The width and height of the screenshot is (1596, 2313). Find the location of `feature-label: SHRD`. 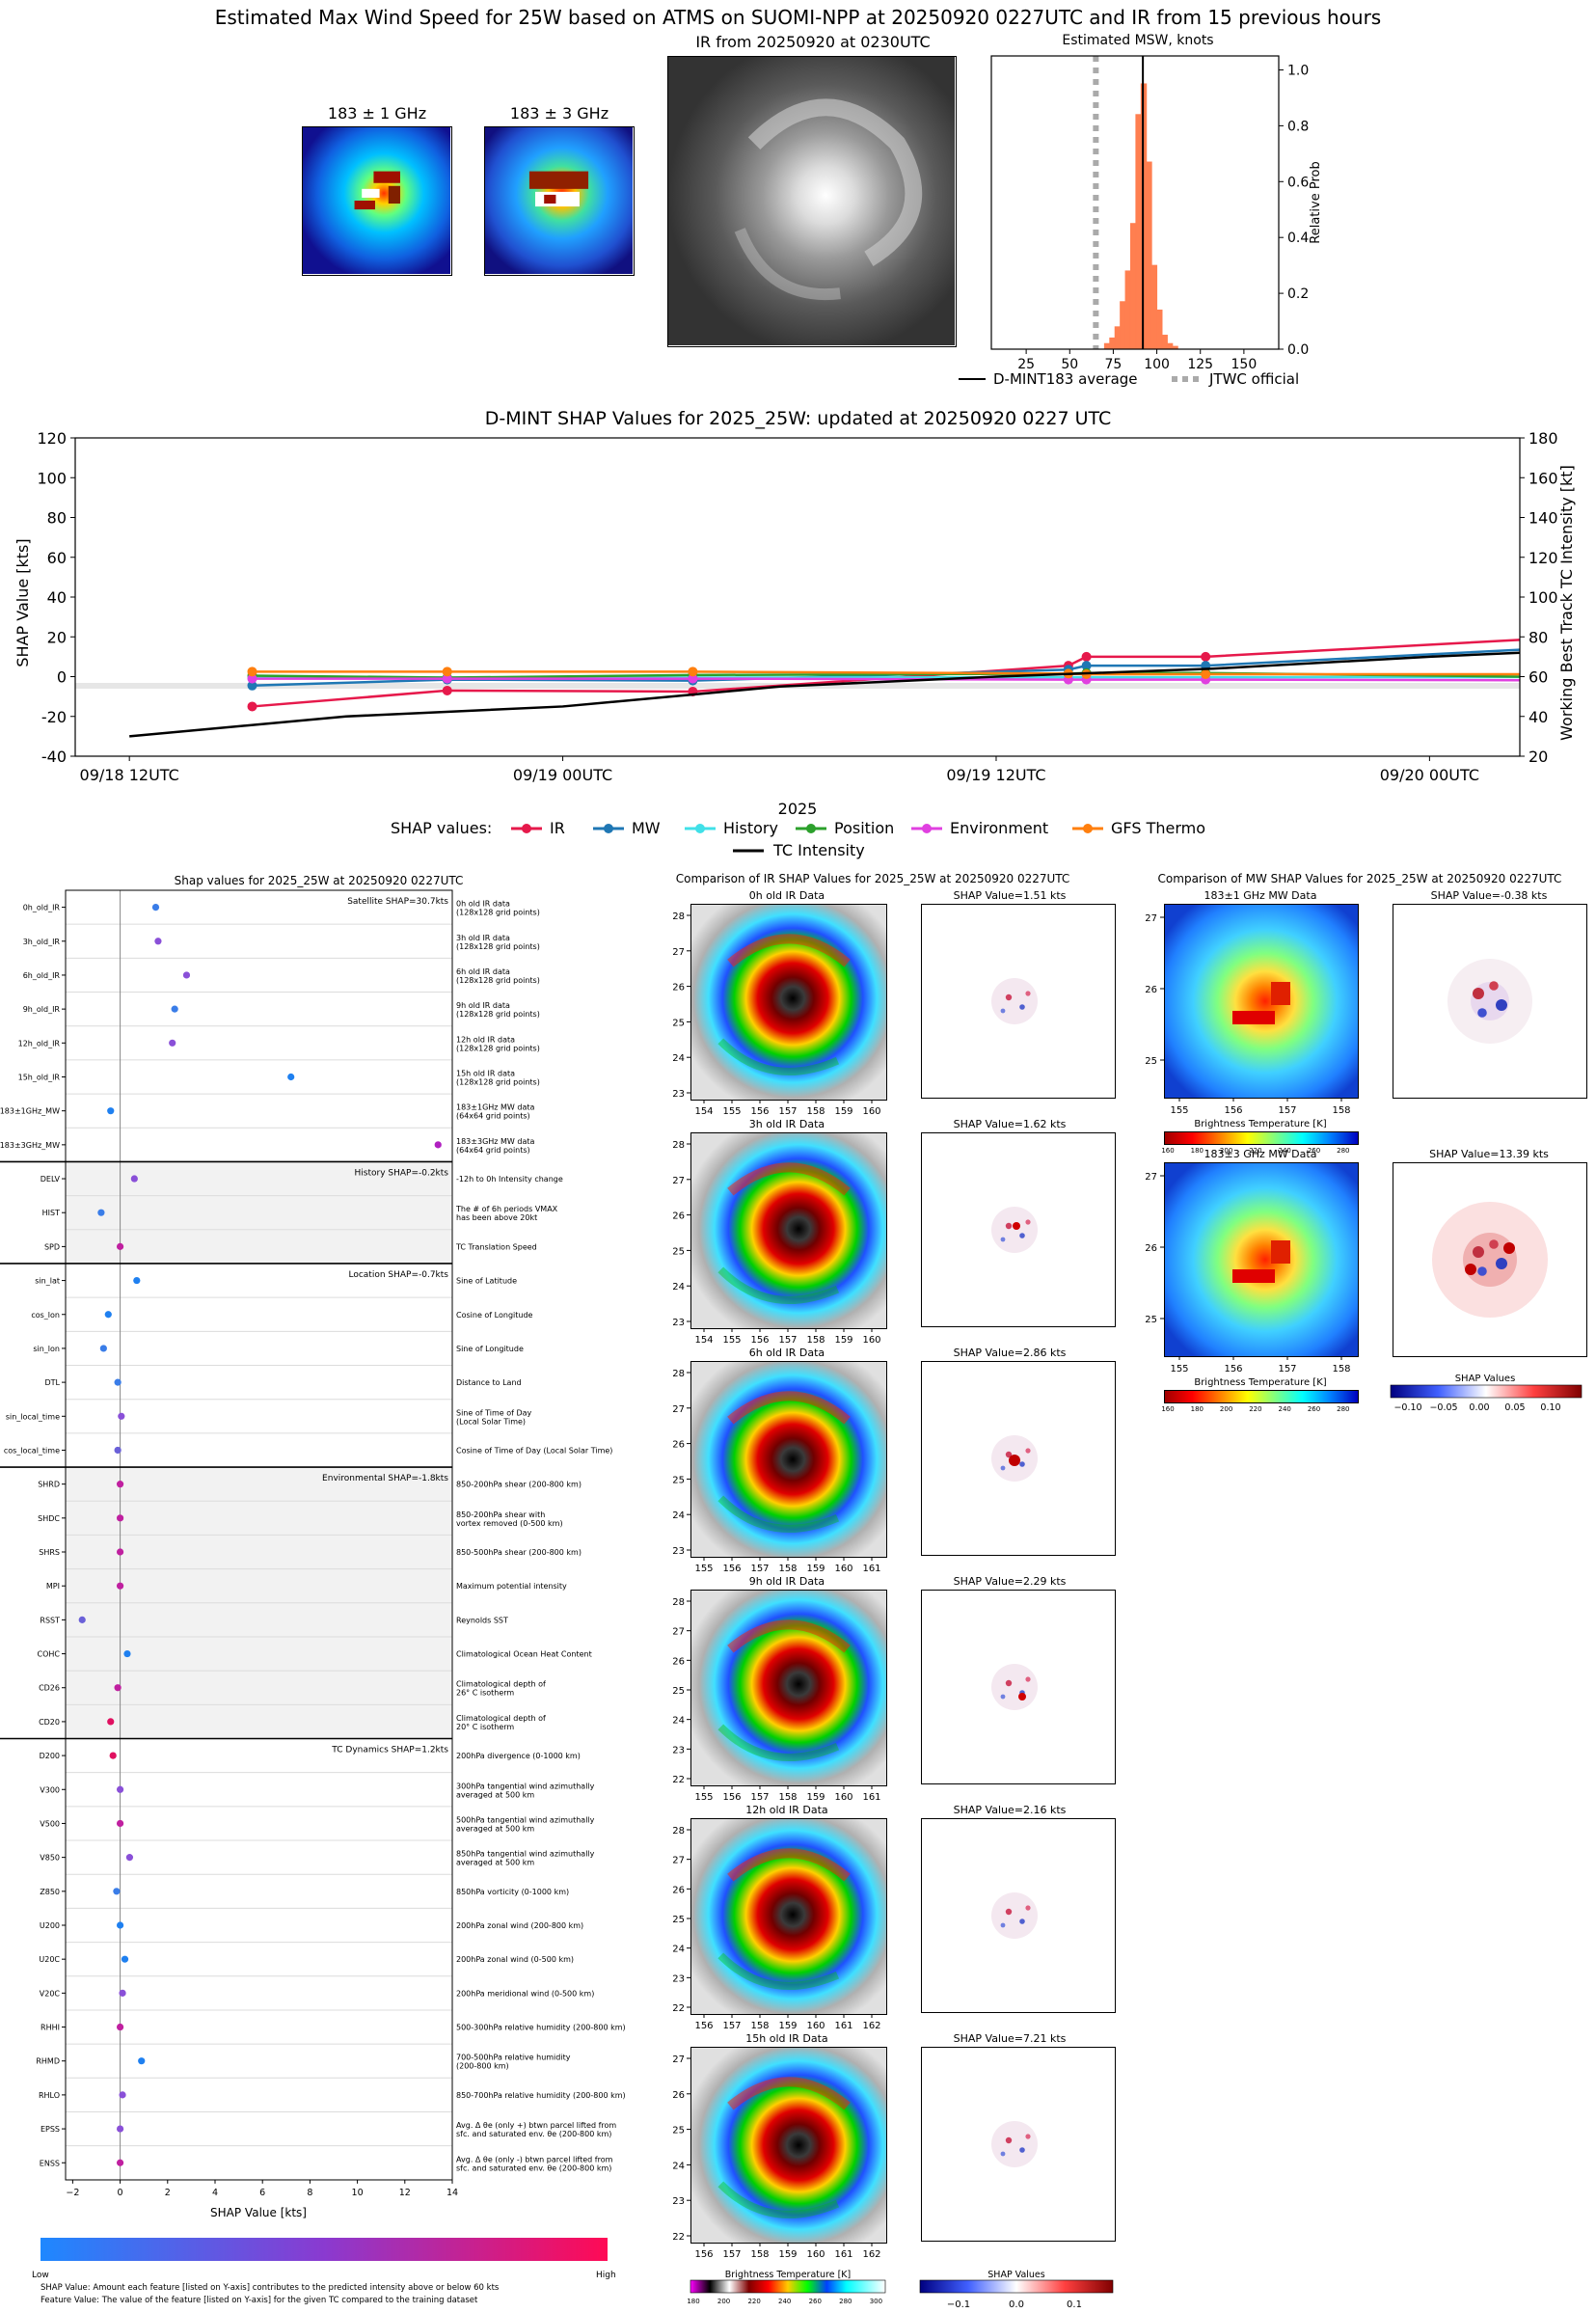

feature-label: SHRD is located at coordinates (49, 1485).